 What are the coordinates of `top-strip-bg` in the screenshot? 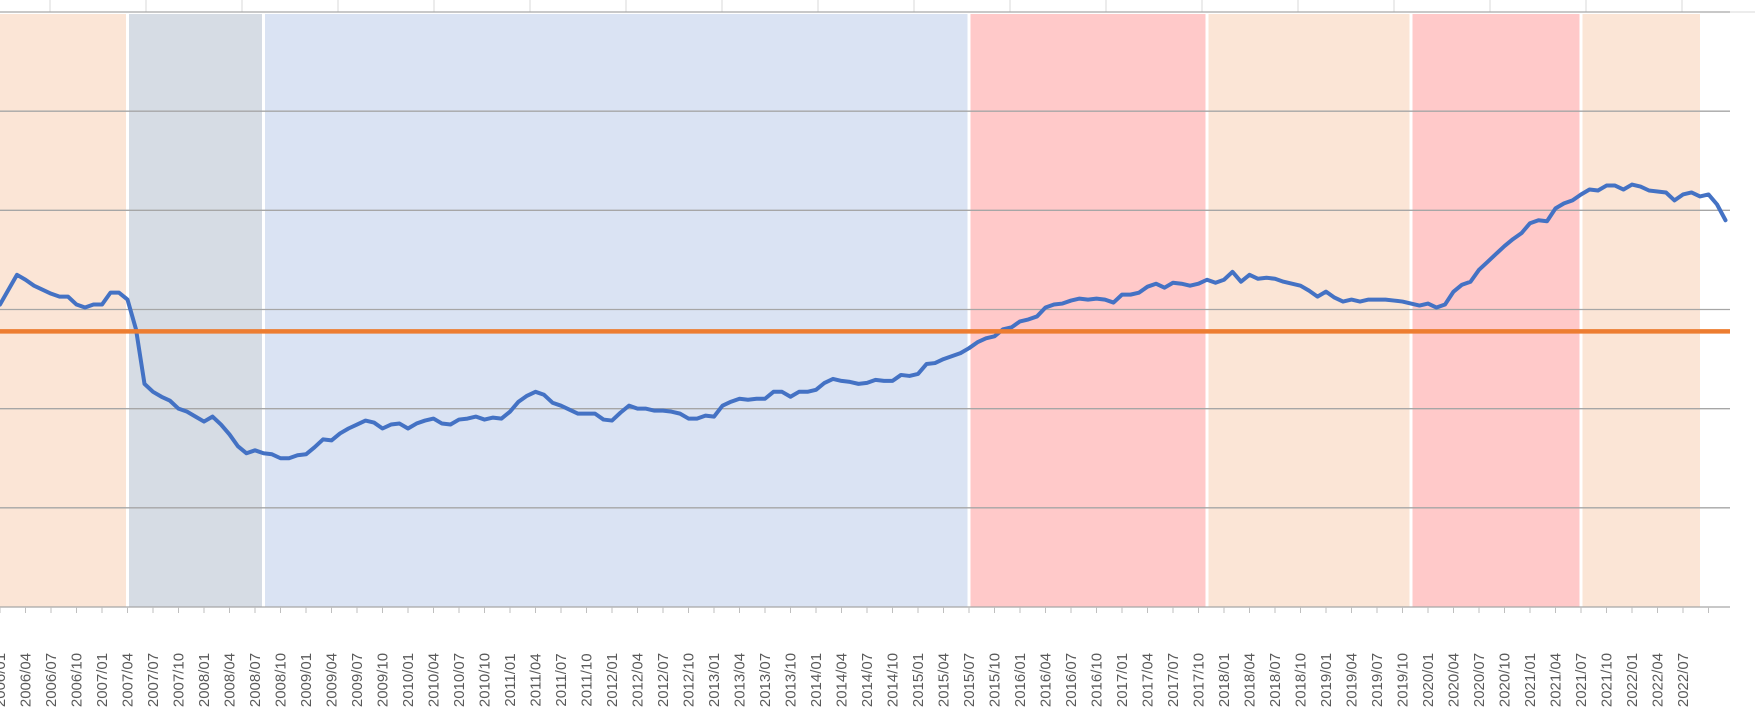 It's located at (877, 6).